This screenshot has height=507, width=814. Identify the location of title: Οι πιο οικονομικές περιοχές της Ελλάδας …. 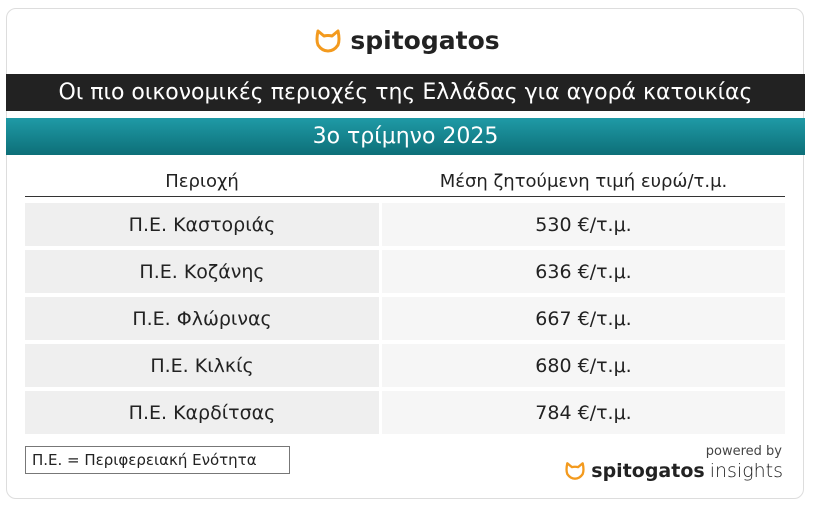
(405, 92).